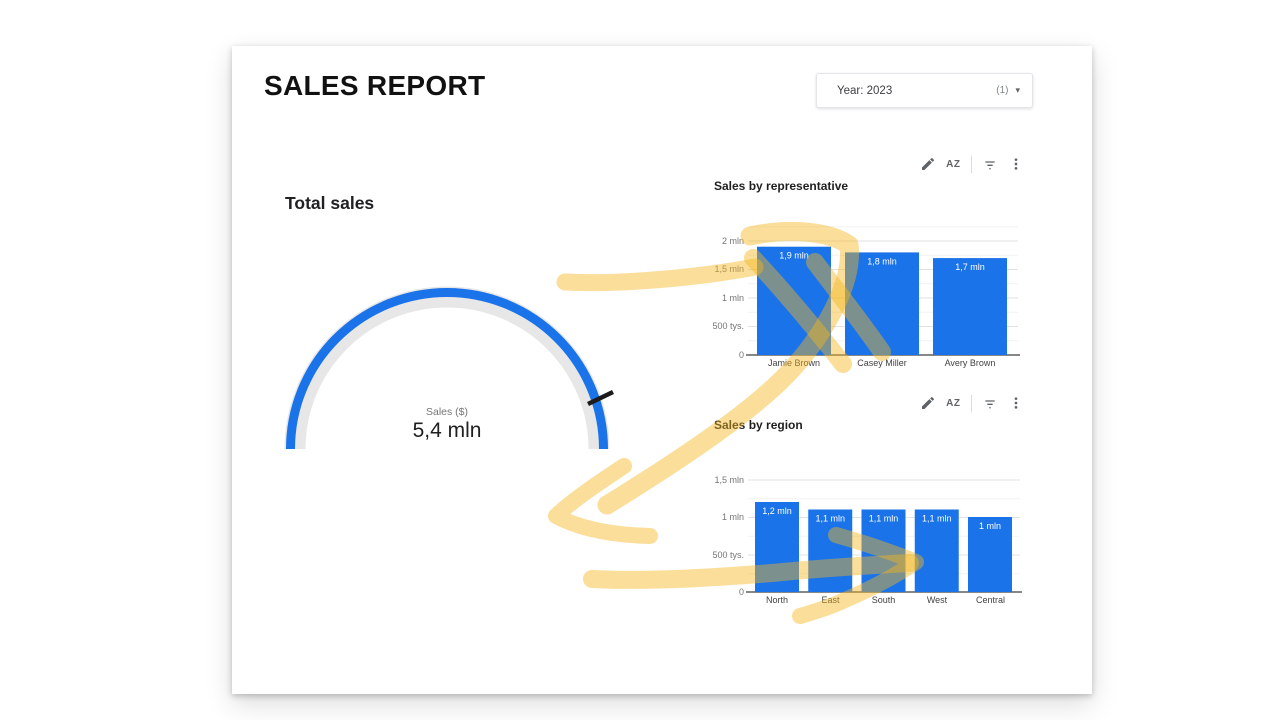  What do you see at coordinates (375, 85) in the screenshot?
I see `page-title: SALES REPORT` at bounding box center [375, 85].